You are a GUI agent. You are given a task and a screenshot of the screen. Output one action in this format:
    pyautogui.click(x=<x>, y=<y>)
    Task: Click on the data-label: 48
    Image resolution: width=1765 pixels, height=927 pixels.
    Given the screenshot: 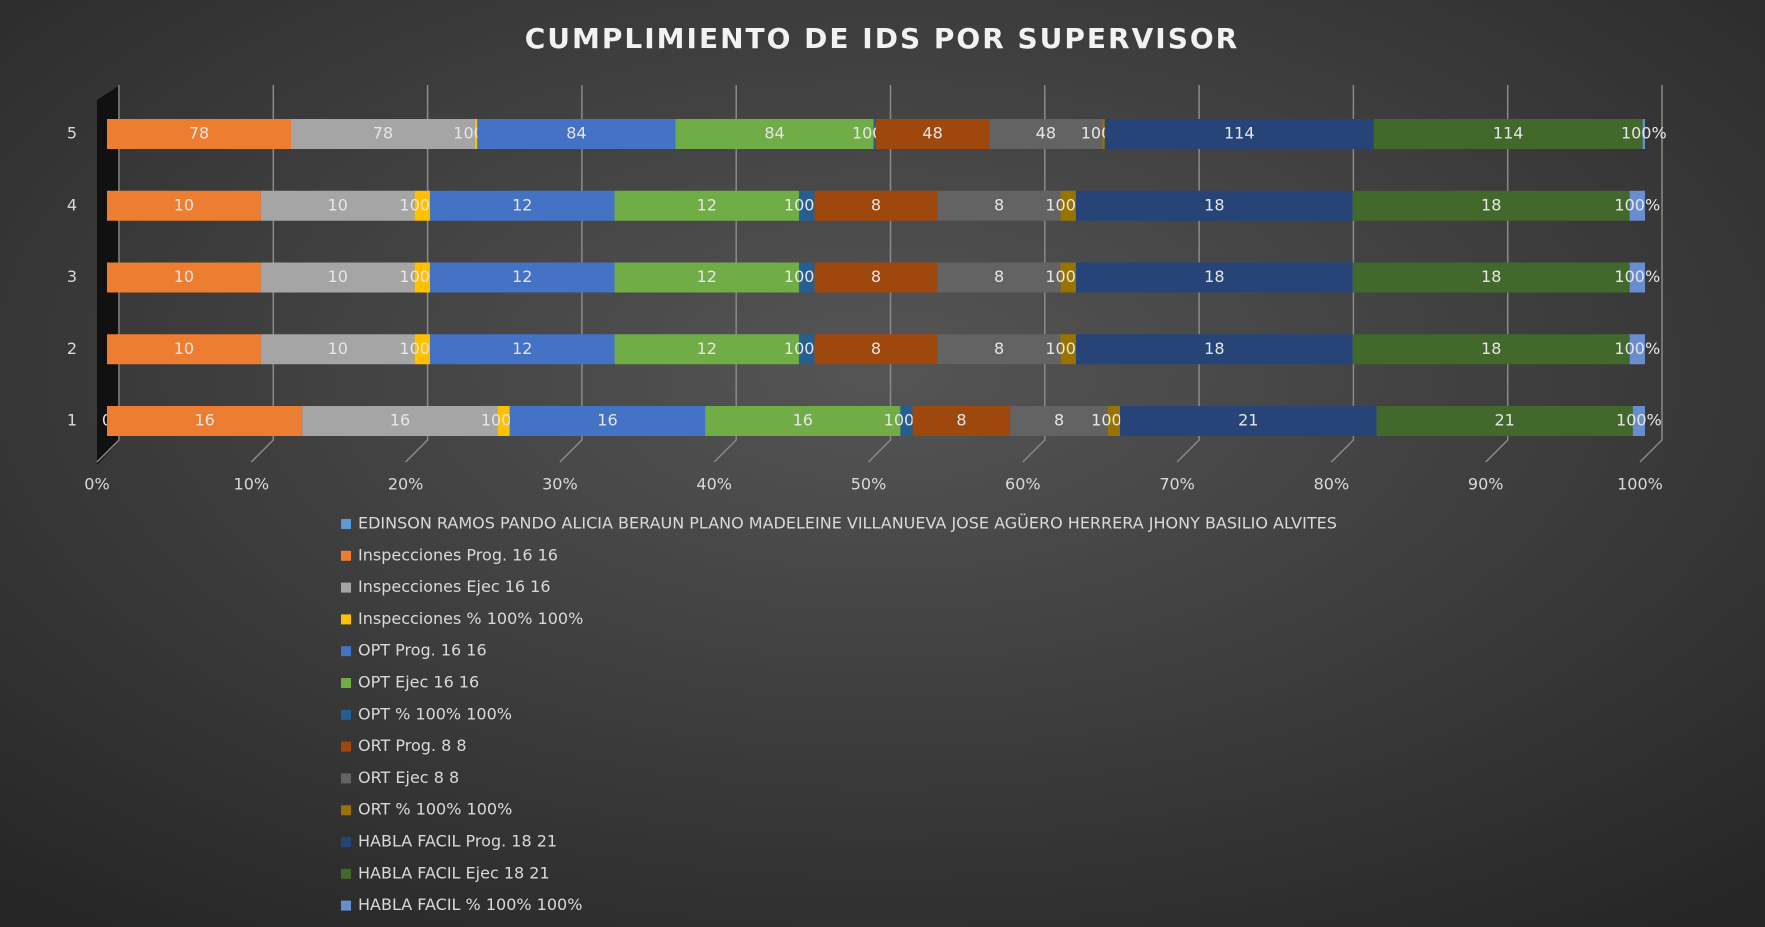 What is the action you would take?
    pyautogui.click(x=1046, y=133)
    